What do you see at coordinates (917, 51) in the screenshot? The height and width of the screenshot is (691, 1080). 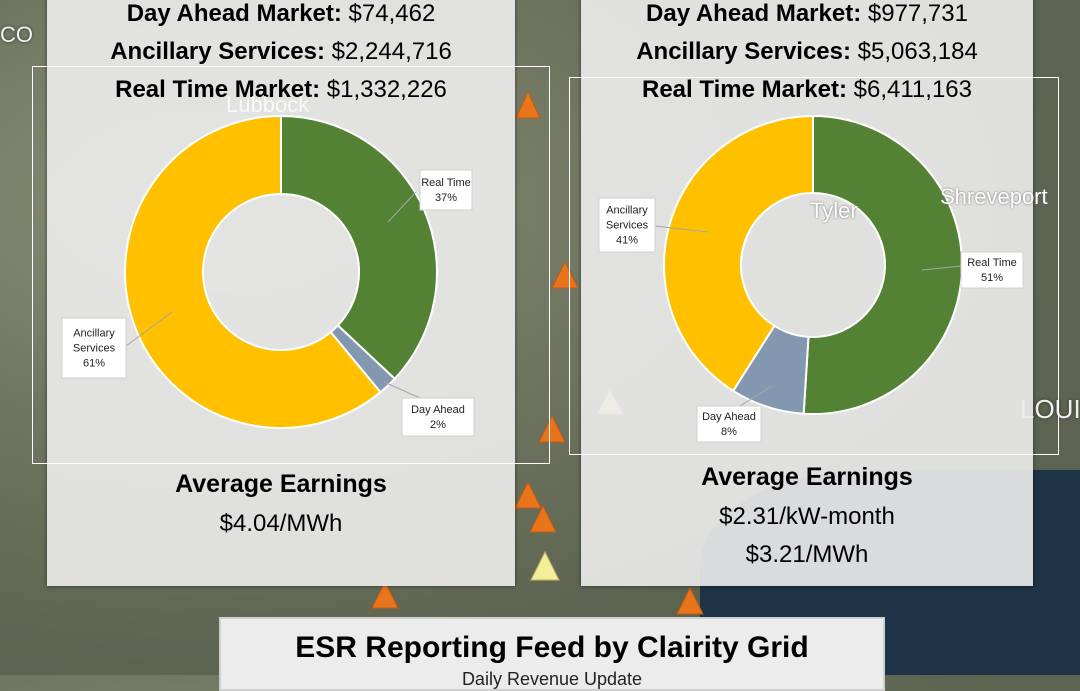 I see `ancillary-value: $5,063,184` at bounding box center [917, 51].